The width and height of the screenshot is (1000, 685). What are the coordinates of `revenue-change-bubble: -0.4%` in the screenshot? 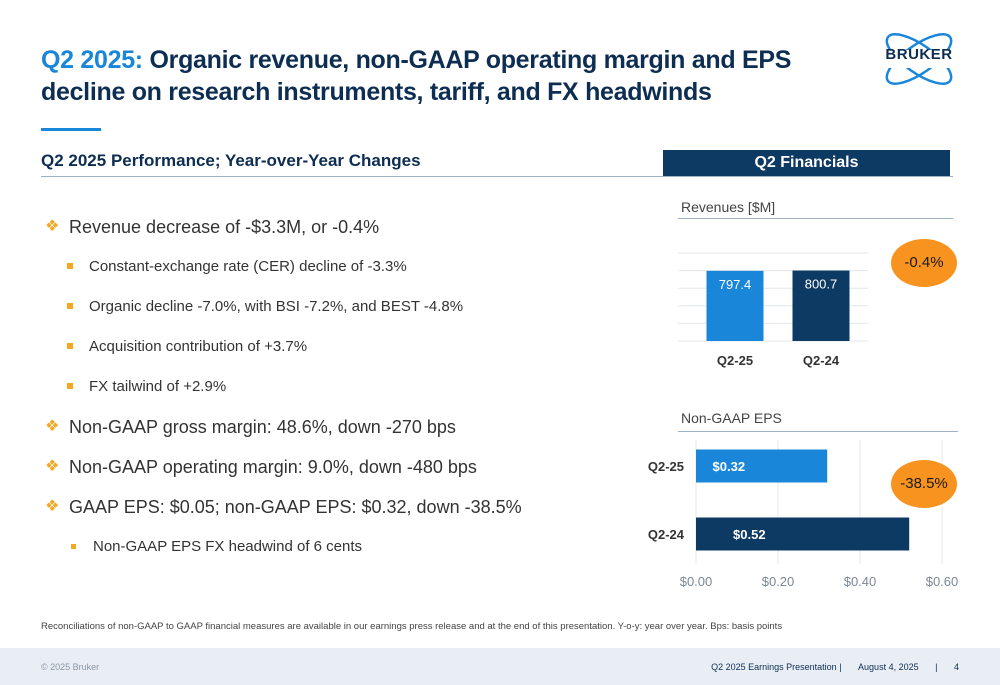 It's located at (924, 263).